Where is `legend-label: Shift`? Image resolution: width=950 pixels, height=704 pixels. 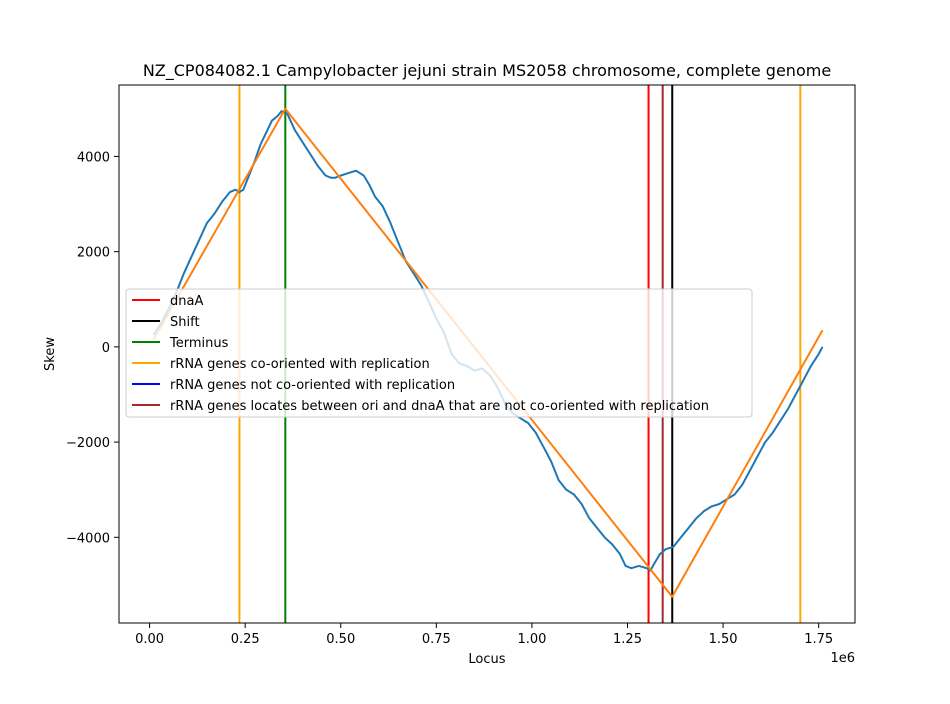 legend-label: Shift is located at coordinates (185, 322).